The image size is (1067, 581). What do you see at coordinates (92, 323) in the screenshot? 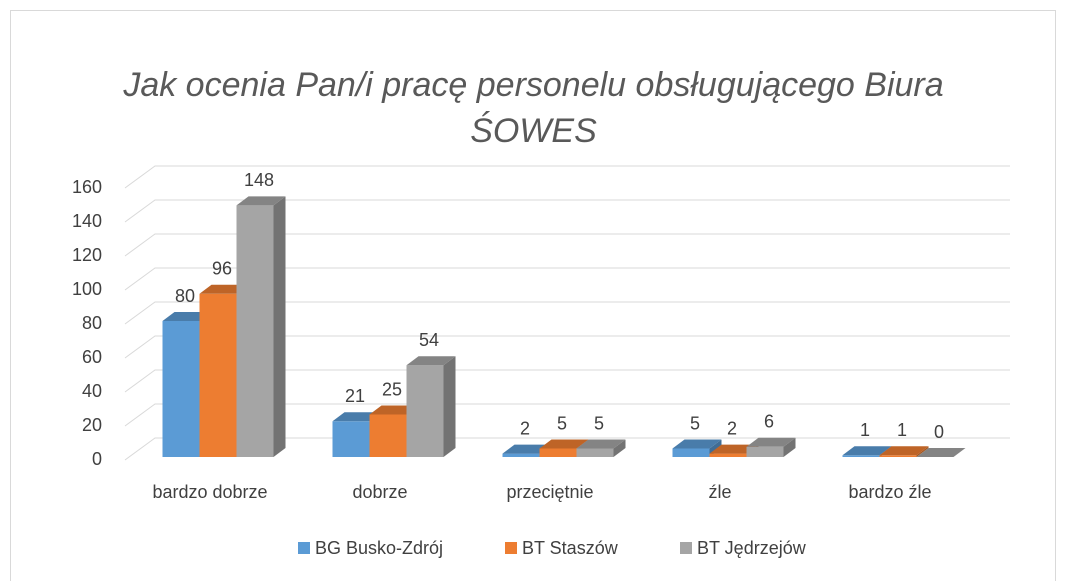
I see `y-tick-label: 80` at bounding box center [92, 323].